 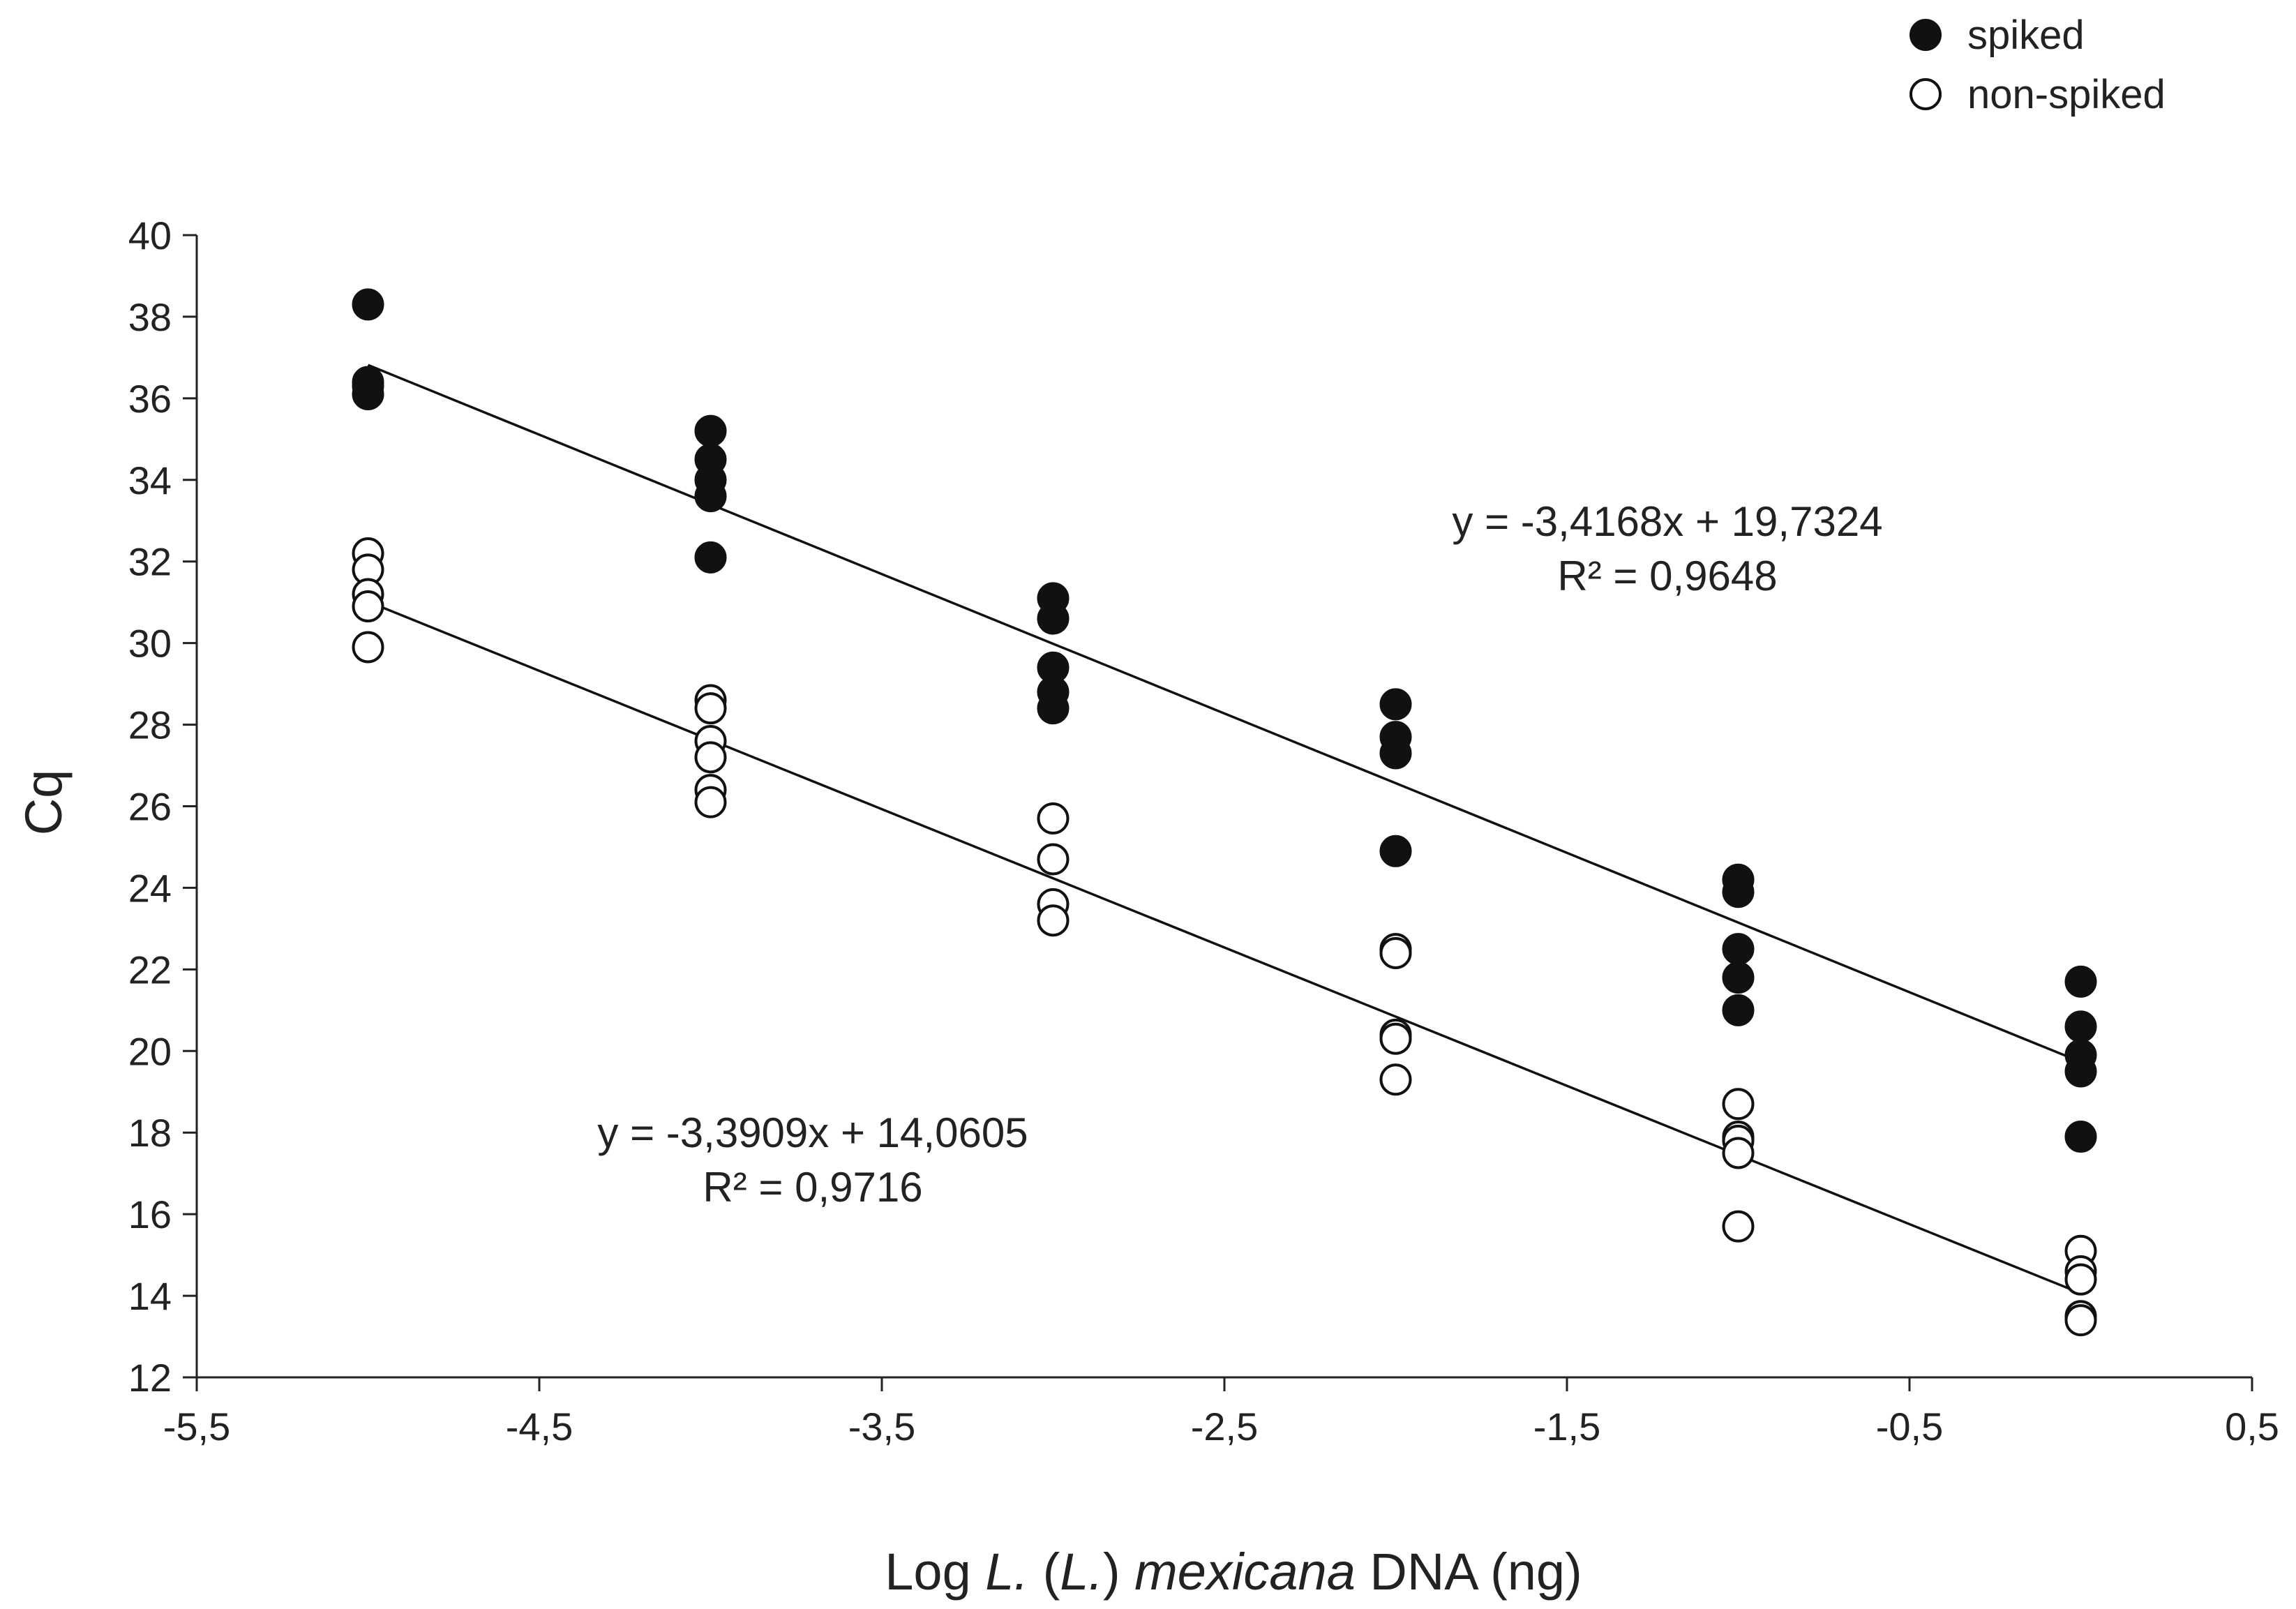 I want to click on y-axis-title: Cq, so click(x=44, y=803).